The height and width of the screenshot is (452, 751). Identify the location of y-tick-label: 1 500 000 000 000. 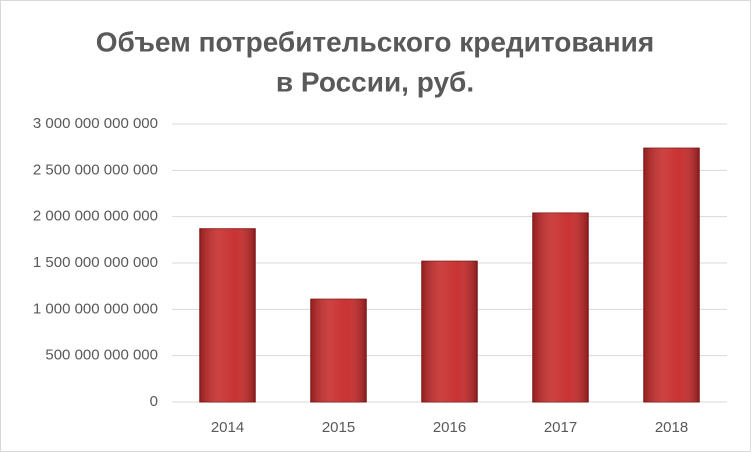
(95, 262).